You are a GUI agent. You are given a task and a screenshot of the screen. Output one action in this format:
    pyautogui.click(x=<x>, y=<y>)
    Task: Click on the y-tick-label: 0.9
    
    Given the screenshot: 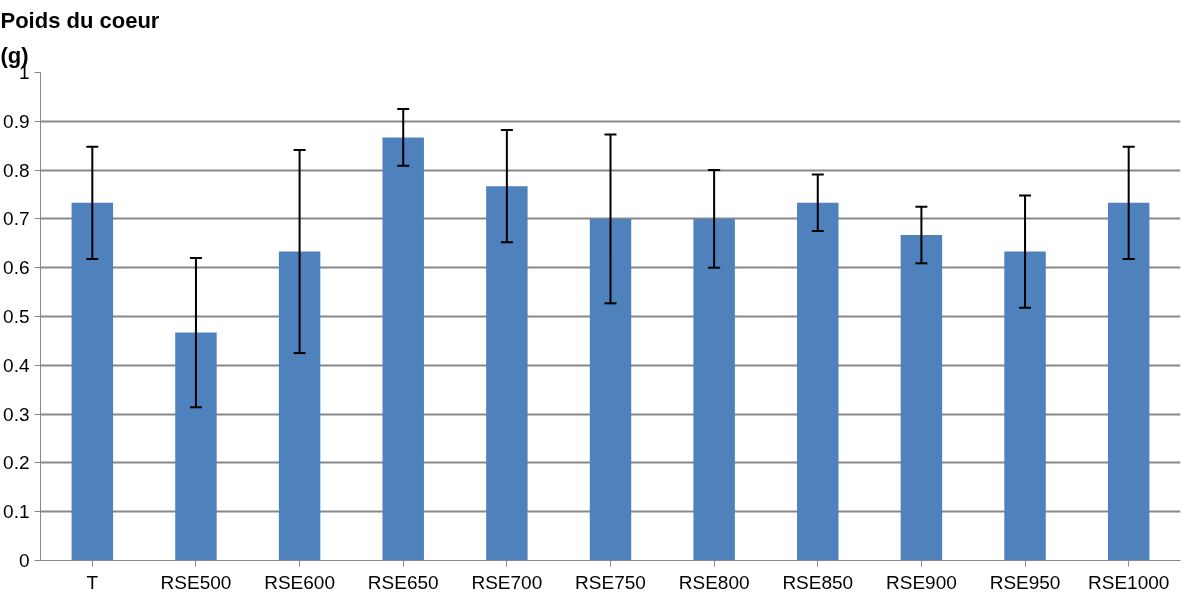 What is the action you would take?
    pyautogui.click(x=16, y=121)
    